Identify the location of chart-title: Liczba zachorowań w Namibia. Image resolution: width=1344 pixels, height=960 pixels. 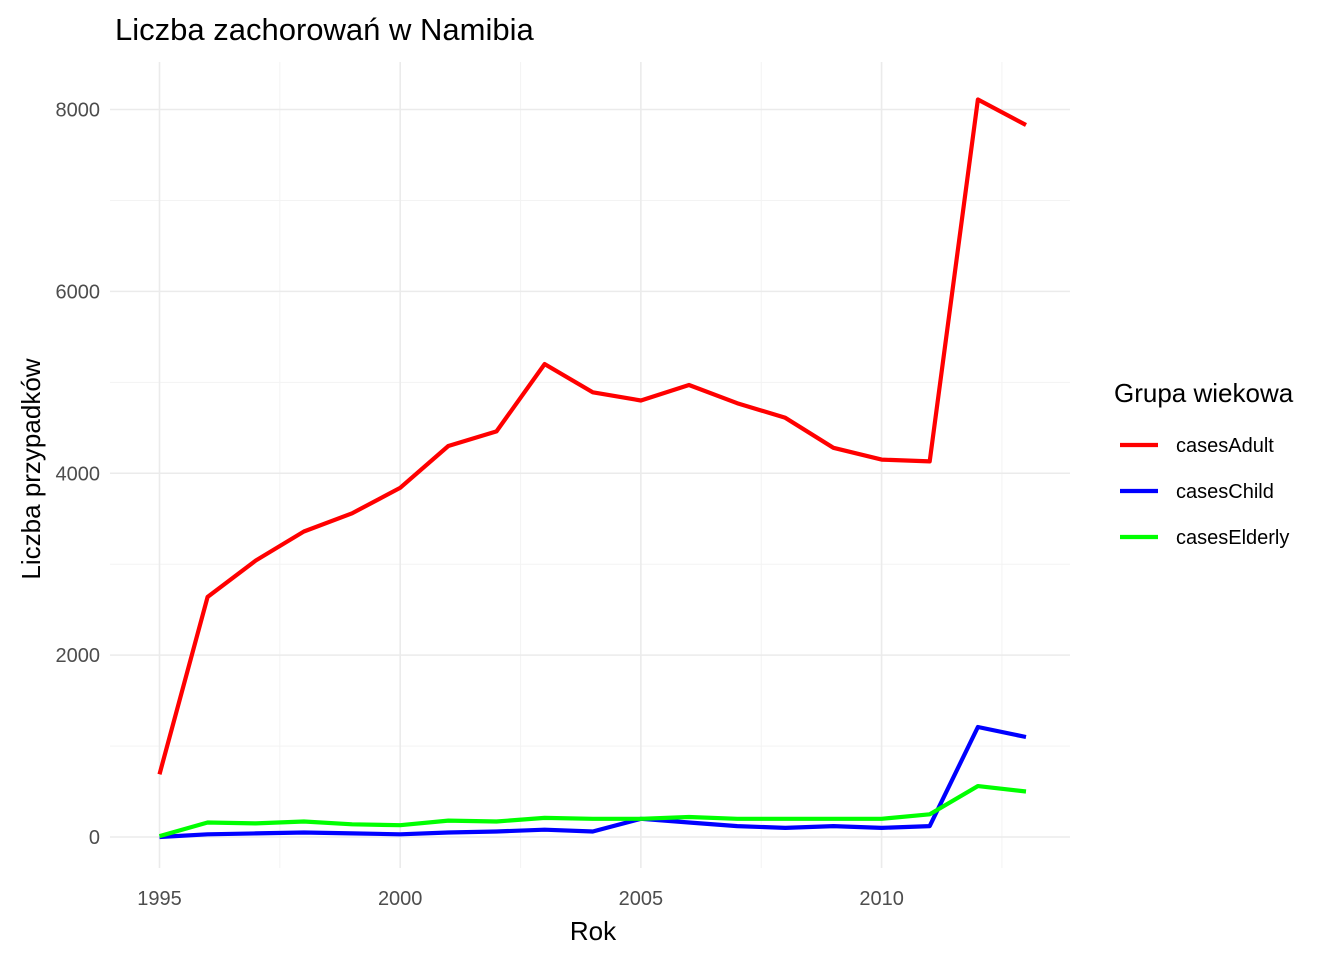
(324, 29).